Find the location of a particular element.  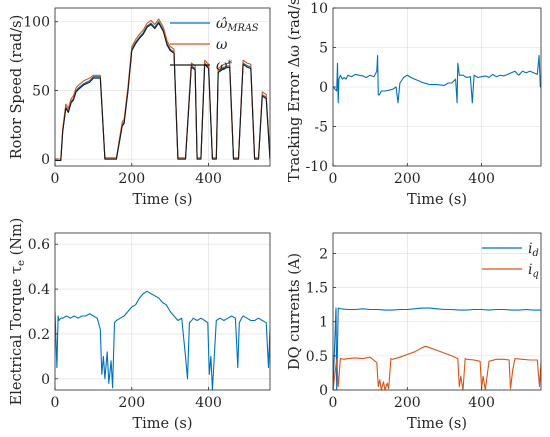

y-axis-label: Tracking Error Δω (rad/s) is located at coordinates (295, 91).